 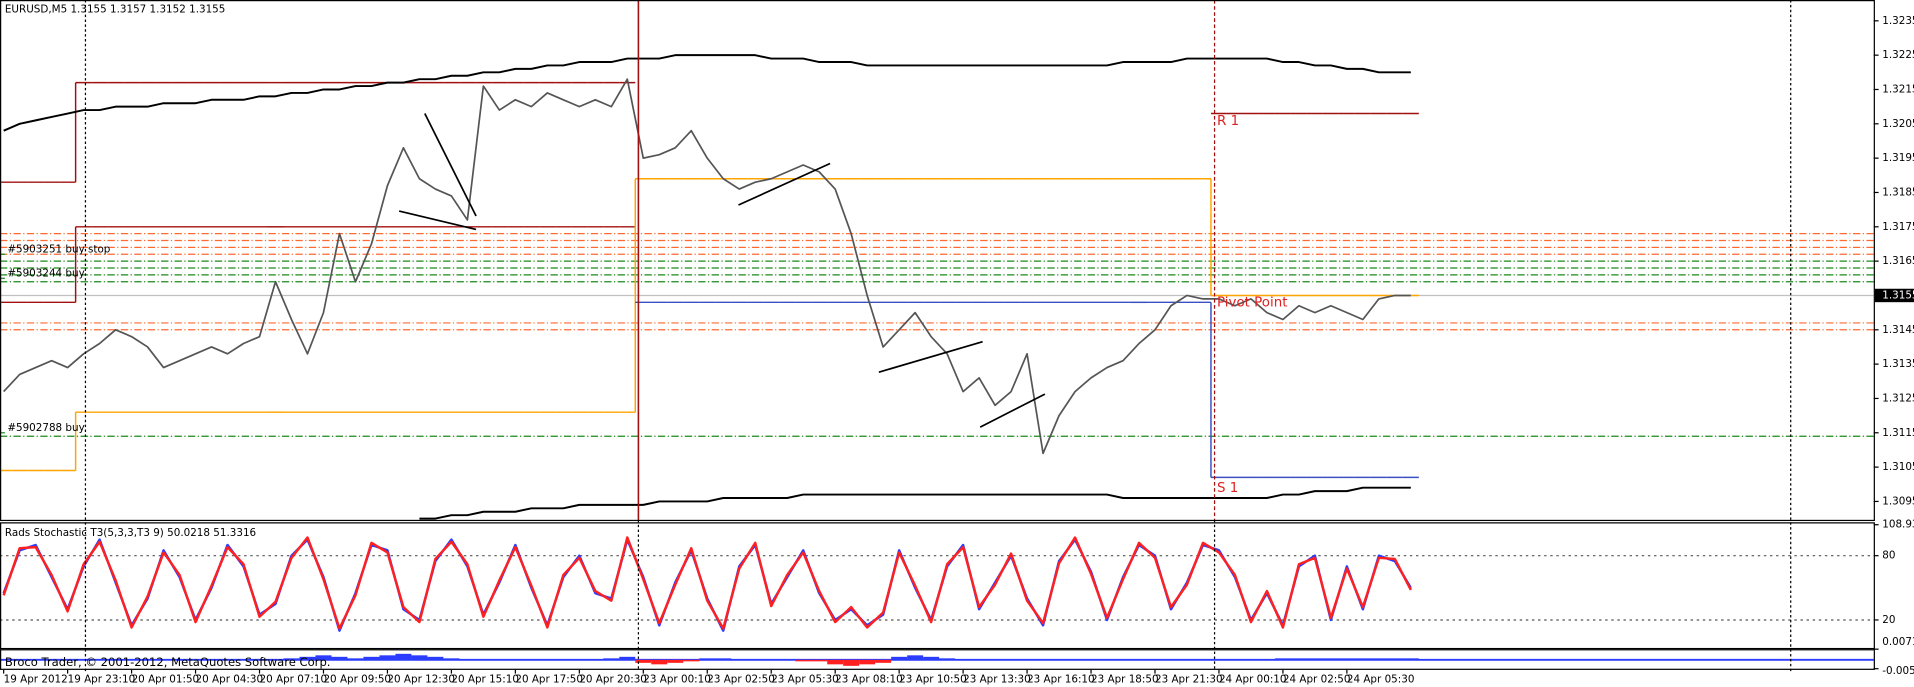 I want to click on x-tick-label: 23 Apr 05:30, so click(x=805, y=680).